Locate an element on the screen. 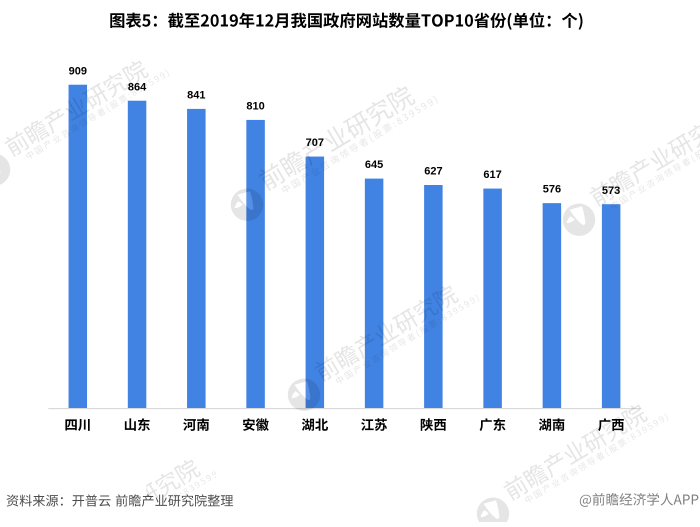 This screenshot has width=700, height=527. svg-text: 864 is located at coordinates (137, 87).